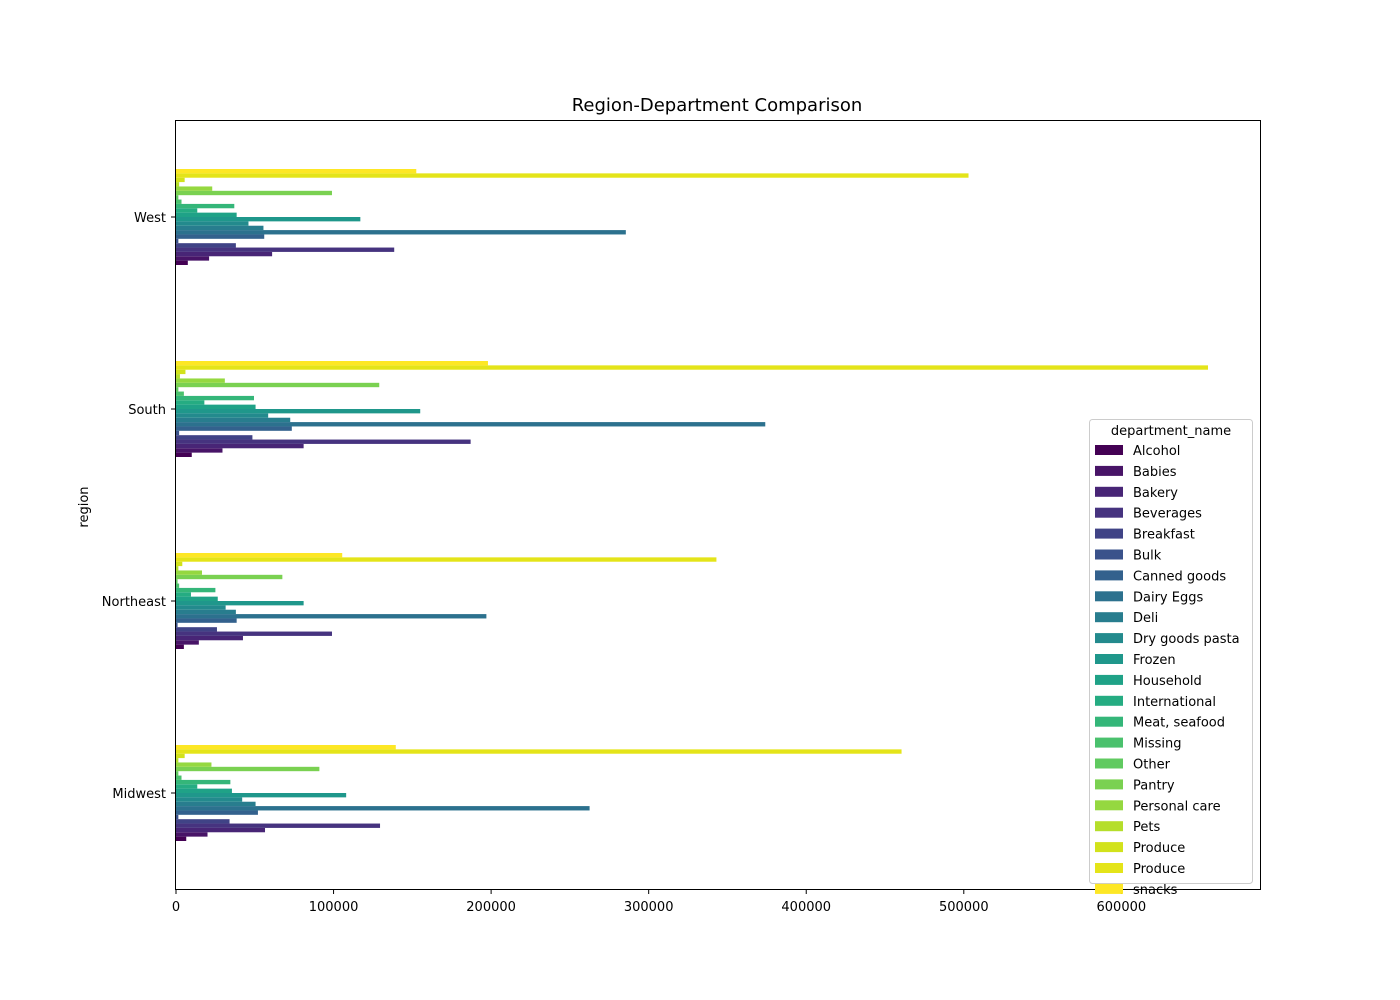  I want to click on legend-label: Other, so click(1152, 765).